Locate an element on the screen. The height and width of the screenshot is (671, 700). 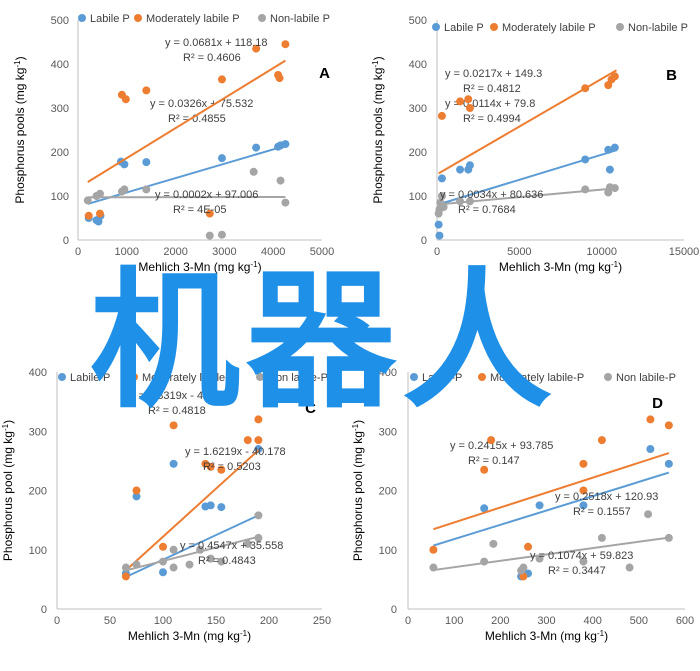
x-tick-label: 250 is located at coordinates (322, 621).